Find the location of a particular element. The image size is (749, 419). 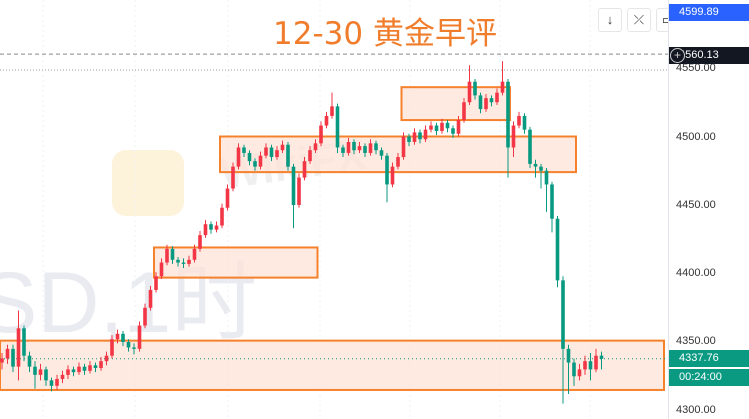

arrow-down-icon: ↓ is located at coordinates (610, 19).